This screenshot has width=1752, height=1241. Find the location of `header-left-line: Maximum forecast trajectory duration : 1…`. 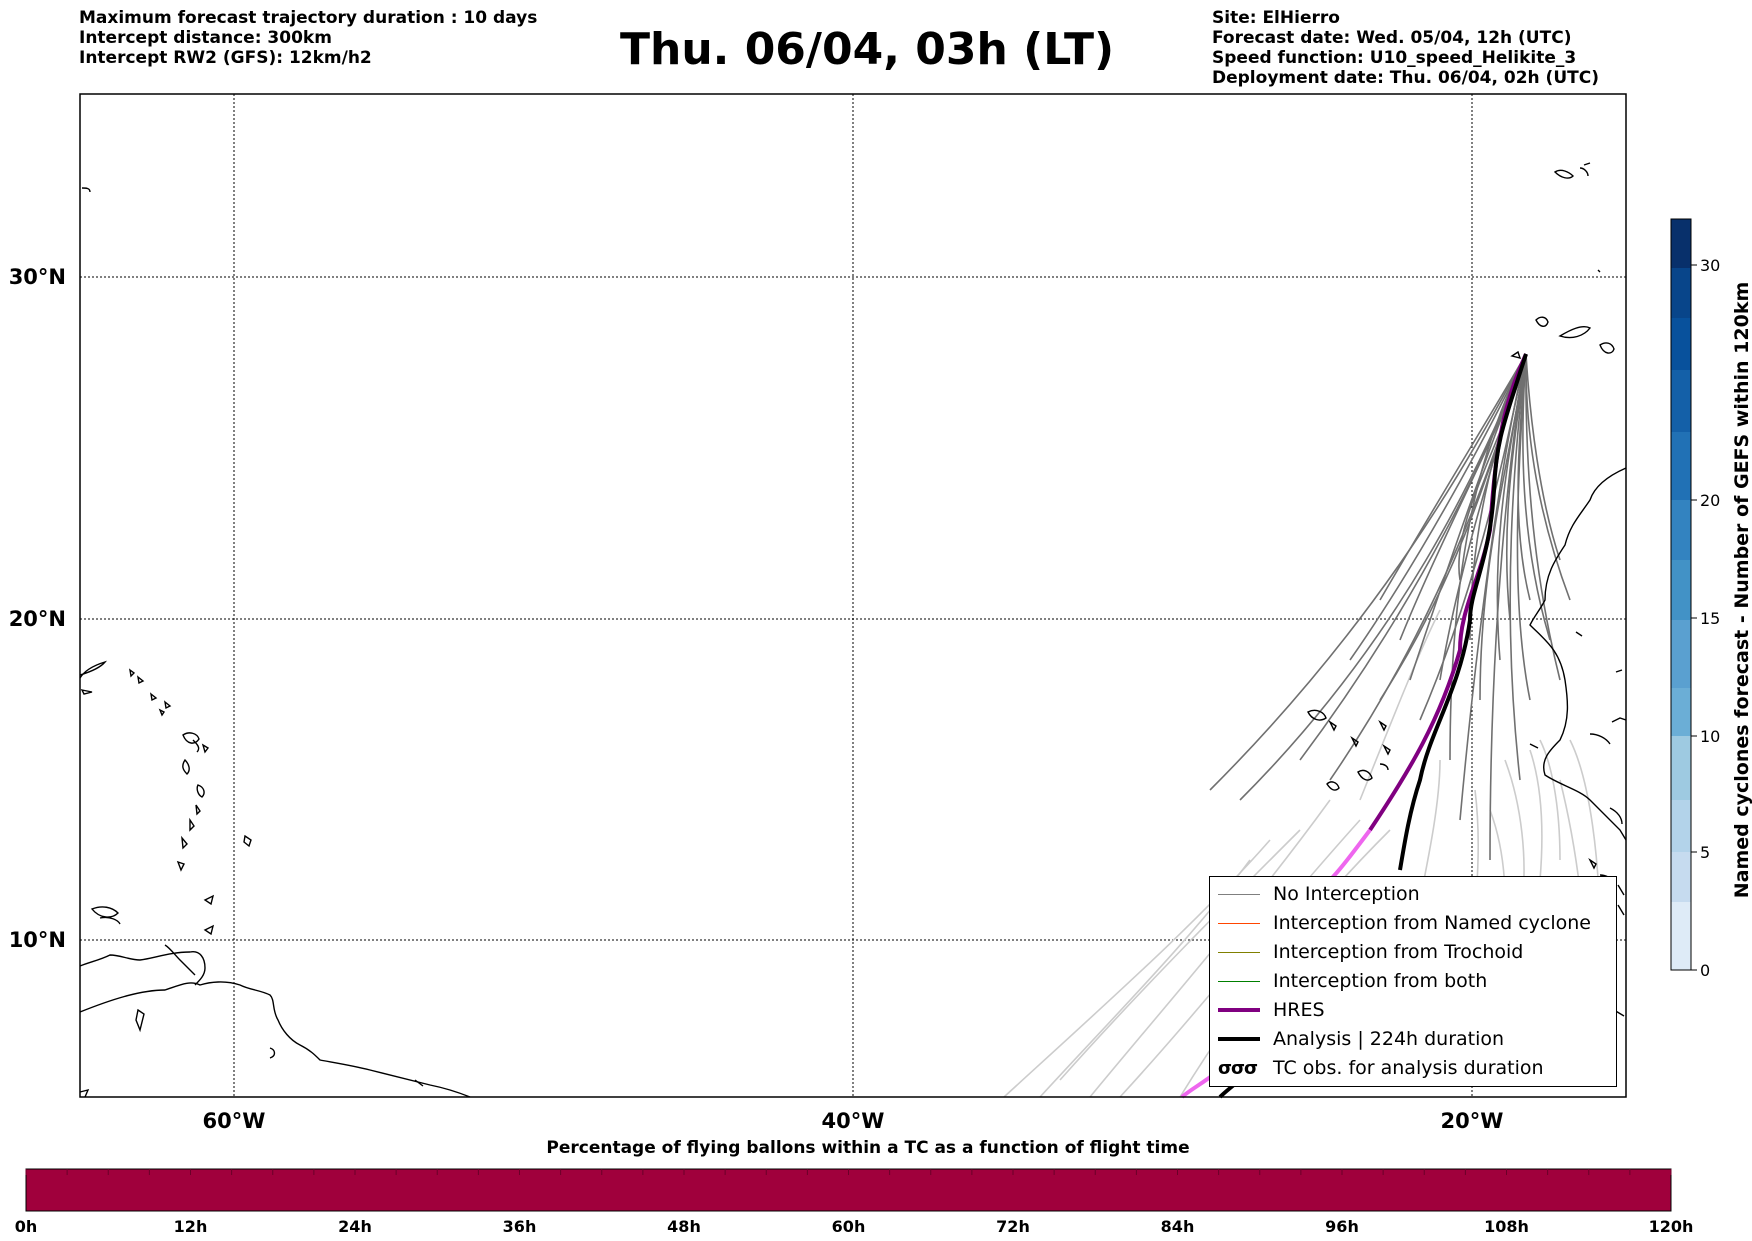

header-left-line: Maximum forecast trajectory duration : 1… is located at coordinates (308, 18).